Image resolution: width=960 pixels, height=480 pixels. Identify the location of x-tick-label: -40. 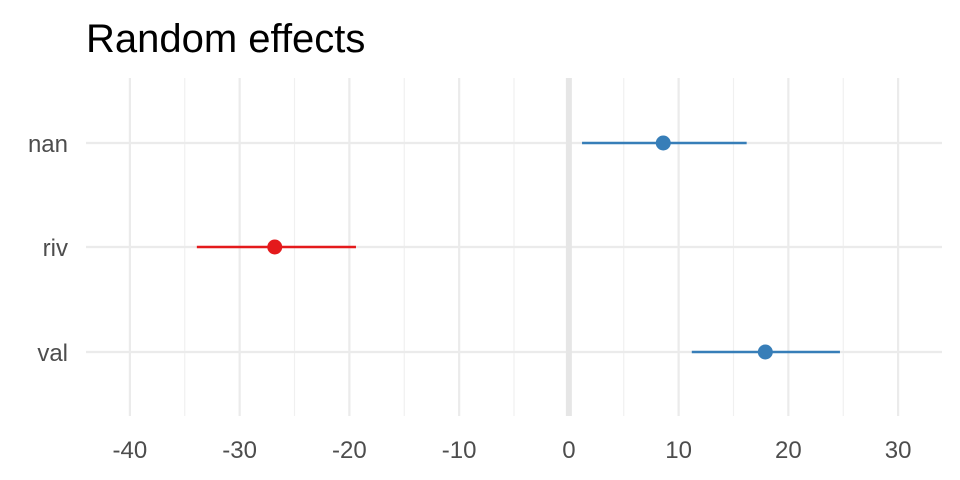
(130, 450).